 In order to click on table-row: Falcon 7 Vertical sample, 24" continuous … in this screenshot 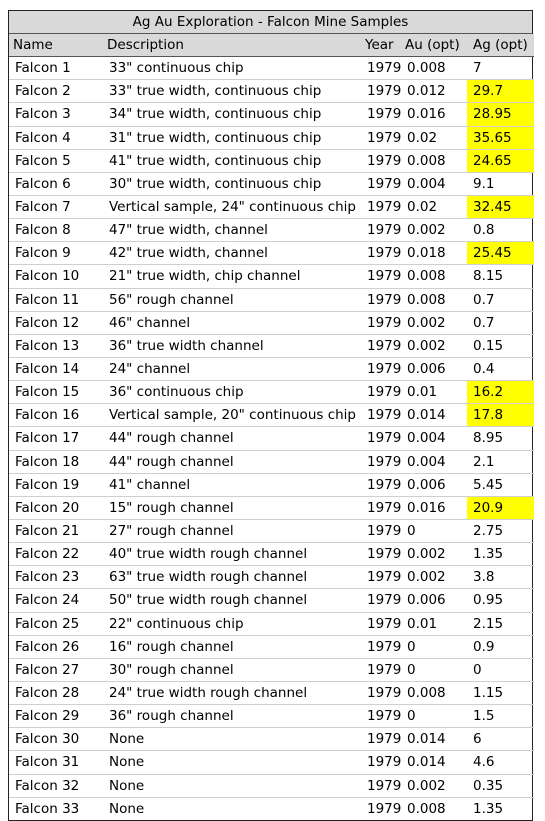, I will do `click(271, 207)`.